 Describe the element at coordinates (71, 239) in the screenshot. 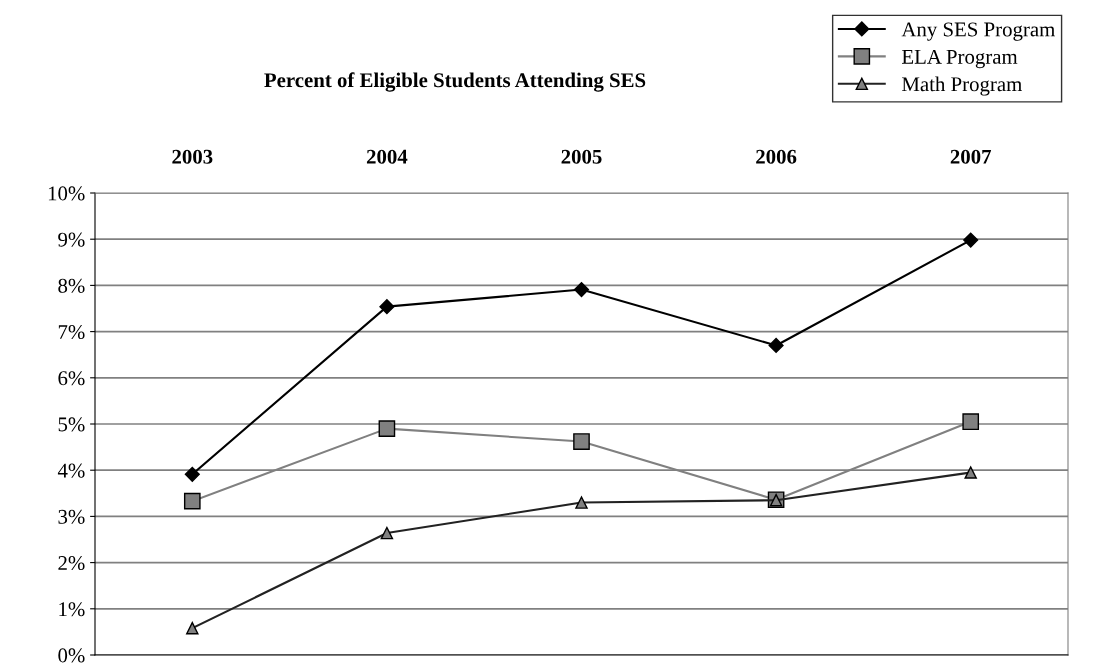

I see `y-tick-label: 9%` at that location.